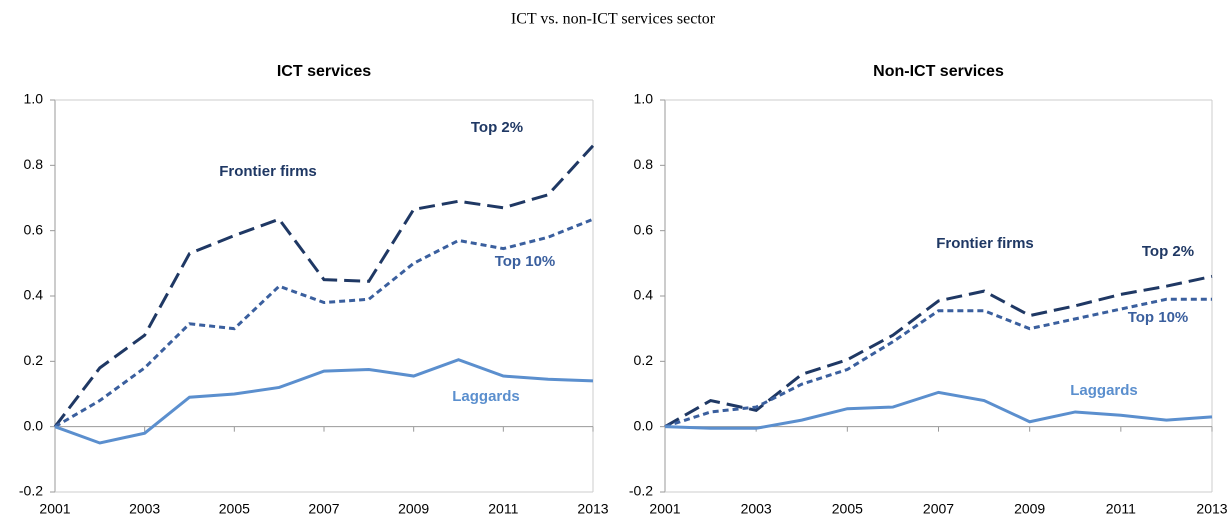  What do you see at coordinates (324, 71) in the screenshot?
I see `panel-title: ICT services` at bounding box center [324, 71].